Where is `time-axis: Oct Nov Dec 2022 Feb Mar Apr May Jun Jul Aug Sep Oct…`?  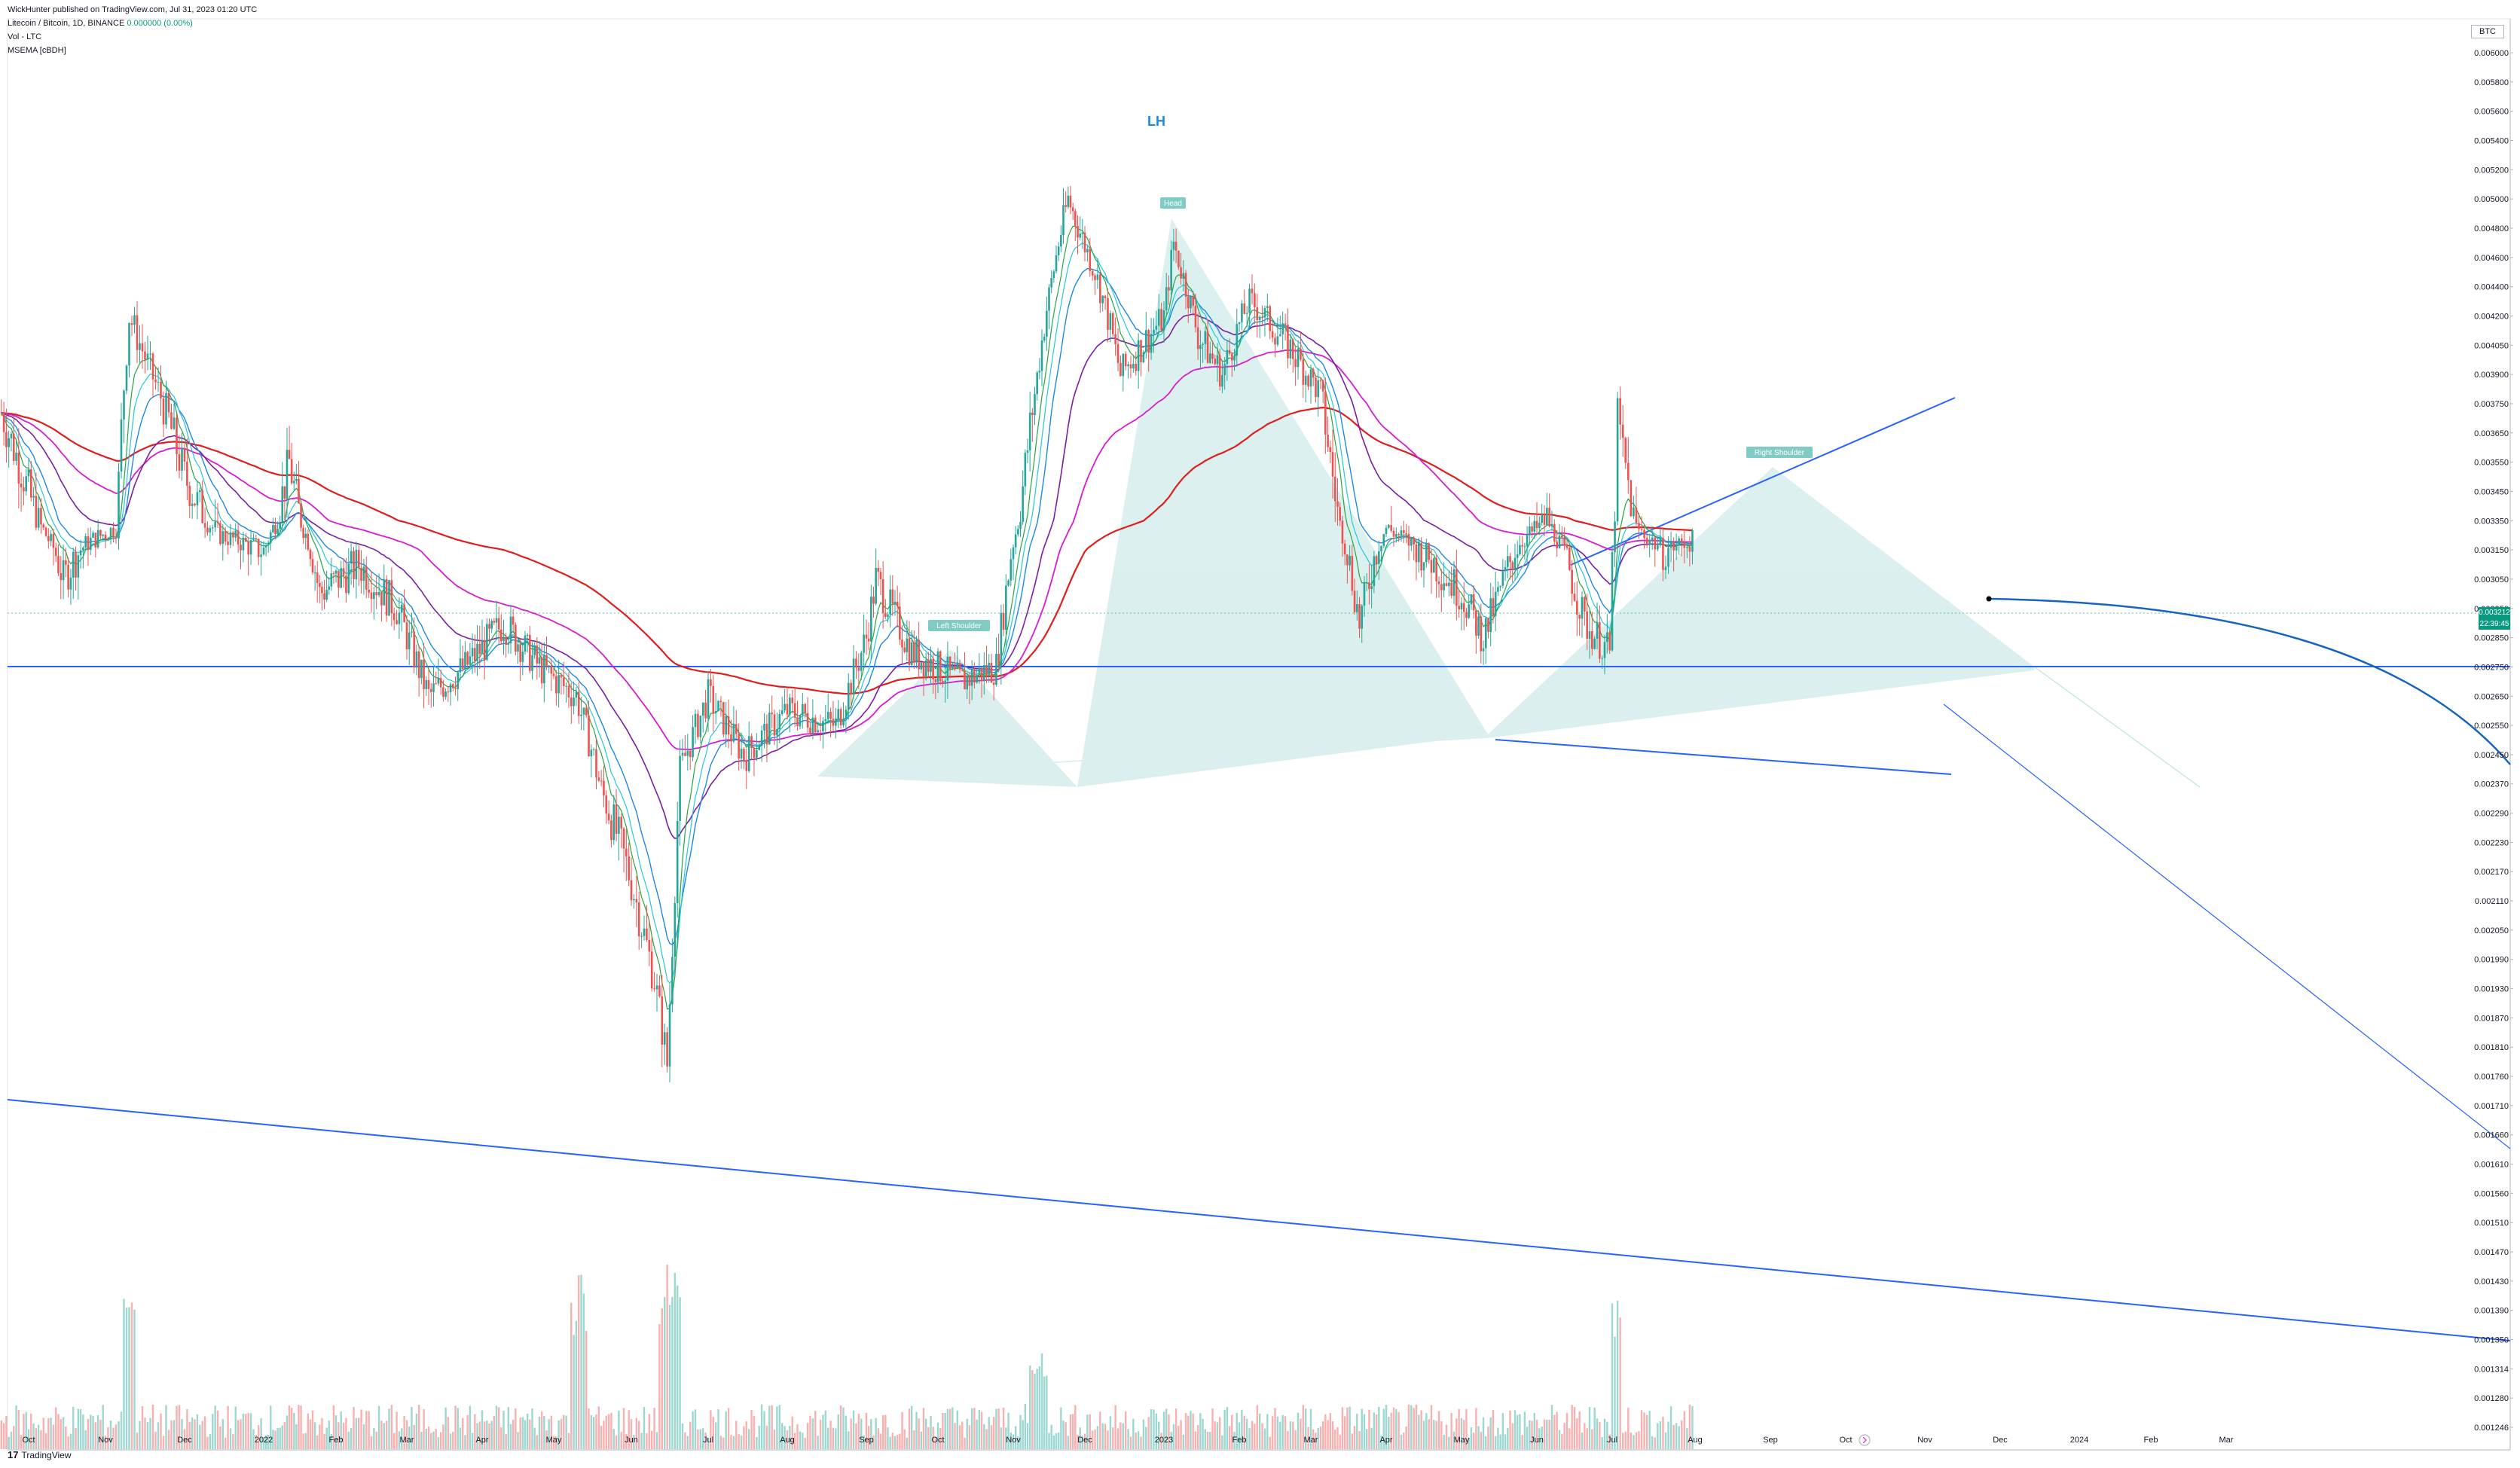
time-axis: Oct Nov Dec 2022 Feb Mar Apr May Jun Jul Aug Sep Oct… is located at coordinates (1127, 1441).